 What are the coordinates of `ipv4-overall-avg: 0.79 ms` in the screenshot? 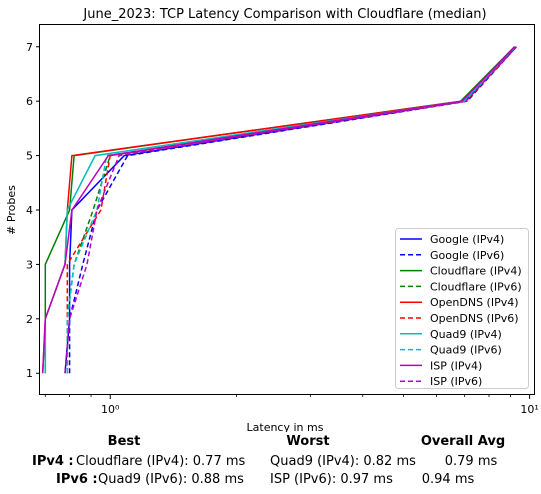 It's located at (471, 461).